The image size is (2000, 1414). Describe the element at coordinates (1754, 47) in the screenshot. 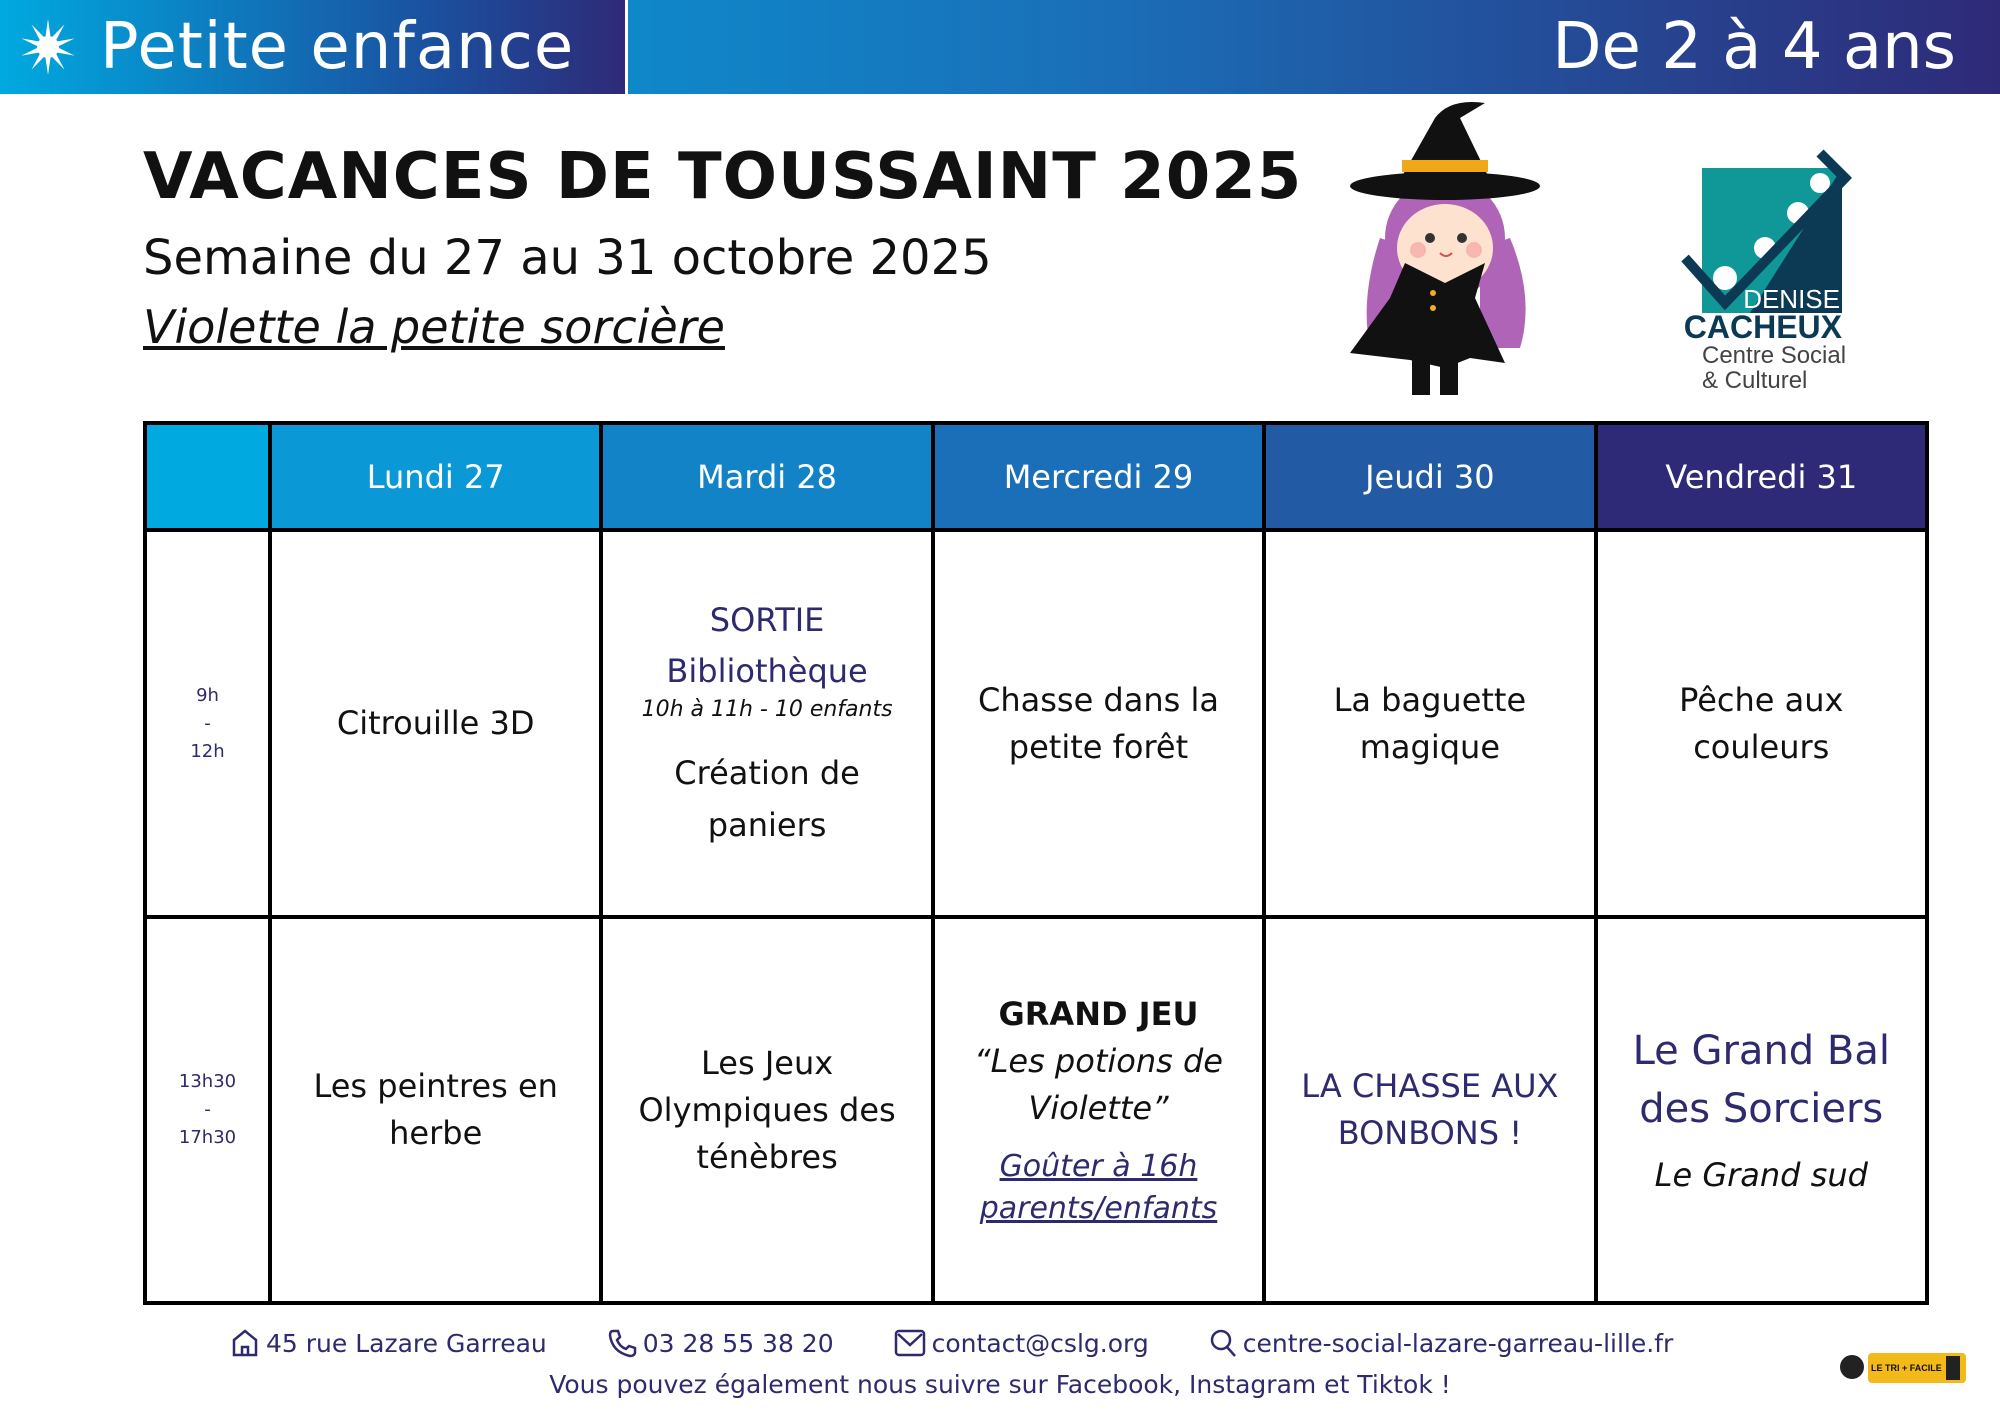

I see `age-range: De 2 à 4 ans` at that location.